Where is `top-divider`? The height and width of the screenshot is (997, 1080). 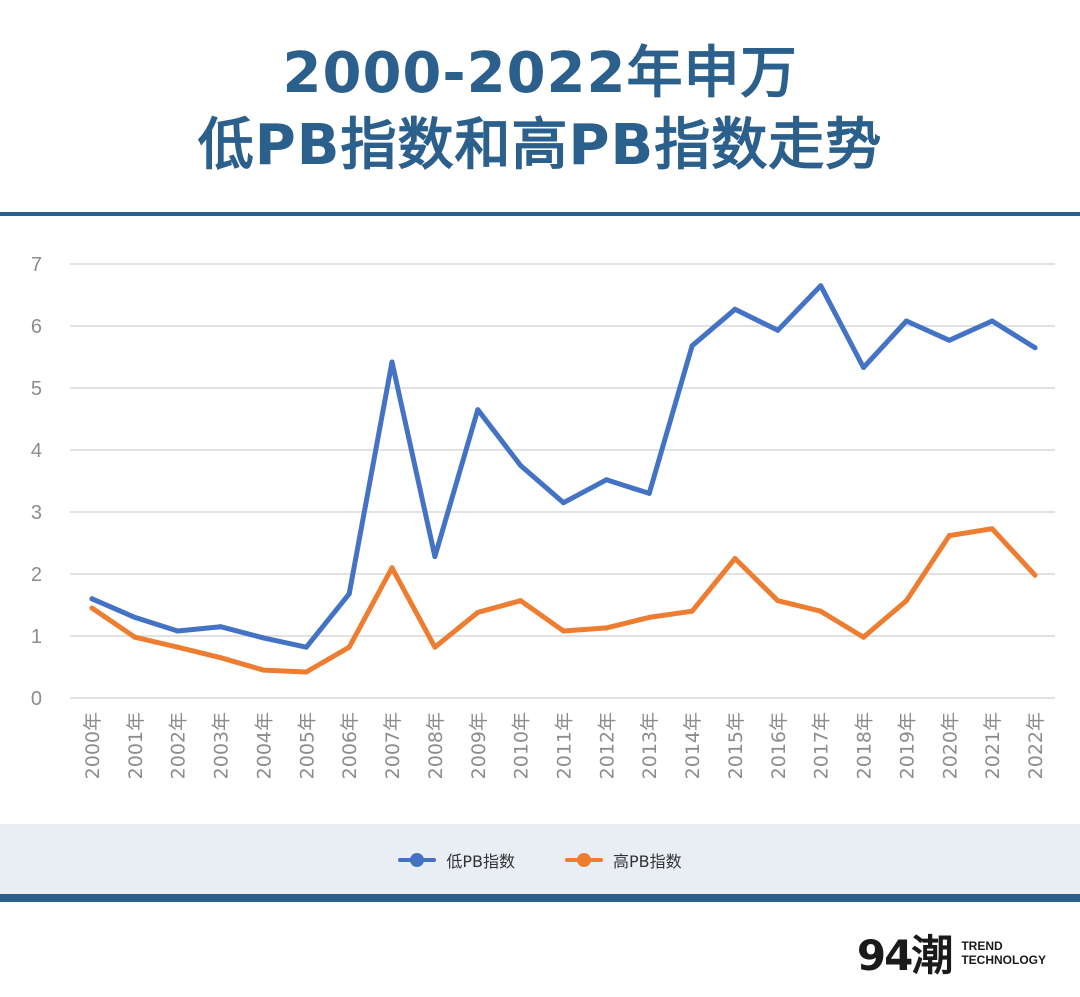
top-divider is located at coordinates (540, 214).